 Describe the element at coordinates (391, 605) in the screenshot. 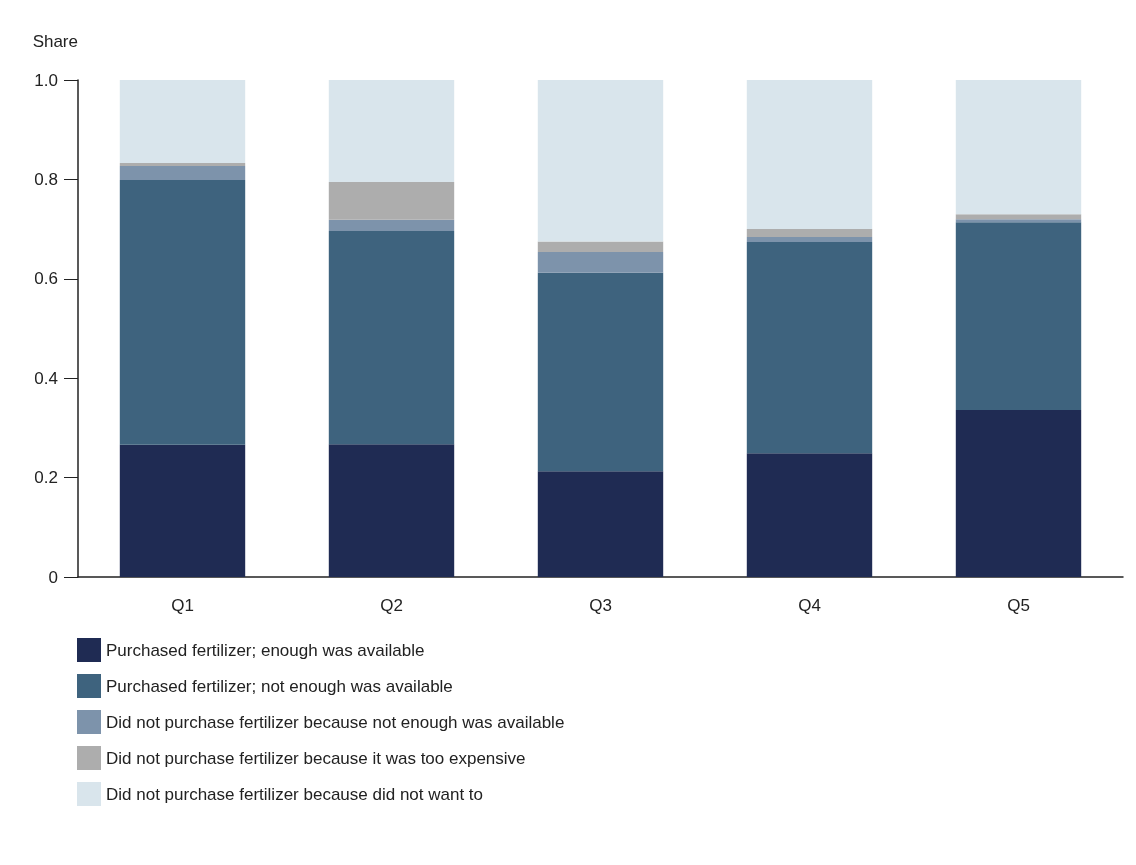

I see `x-tick-label: Q2` at that location.